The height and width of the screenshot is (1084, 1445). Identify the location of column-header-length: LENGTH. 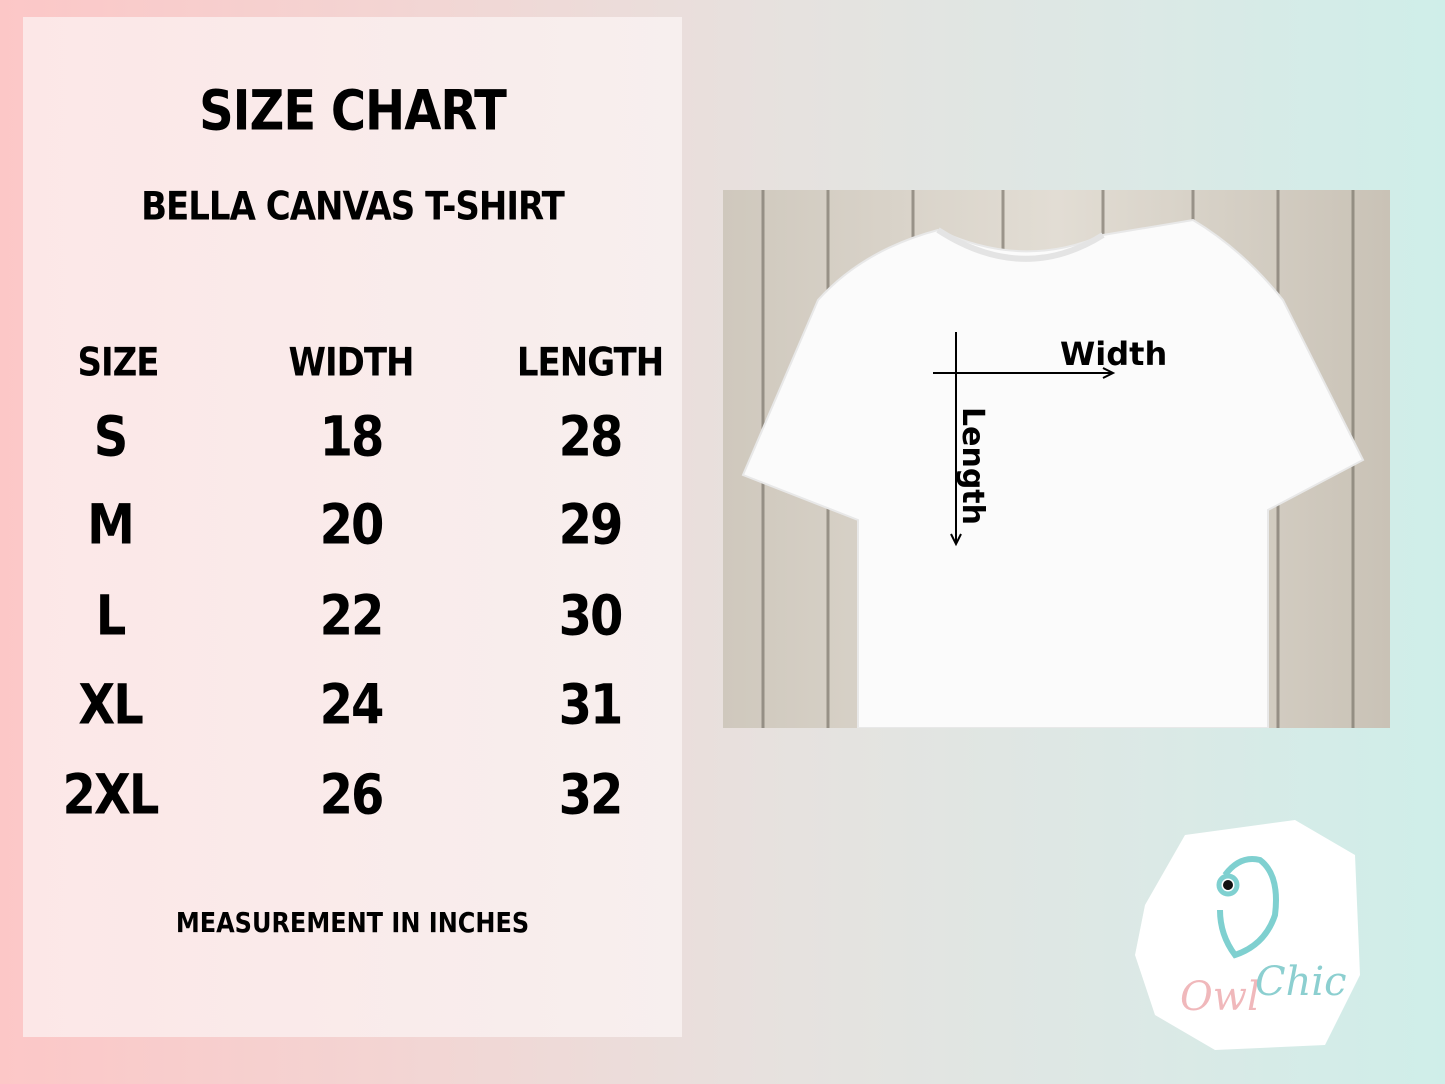
(590, 363).